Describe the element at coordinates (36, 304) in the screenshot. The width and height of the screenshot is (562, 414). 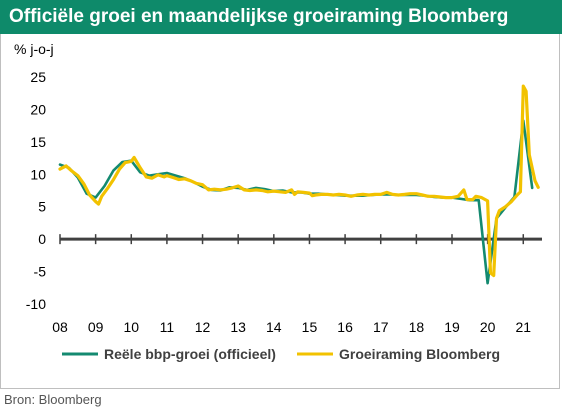
I see `y-tick-label: -10` at that location.